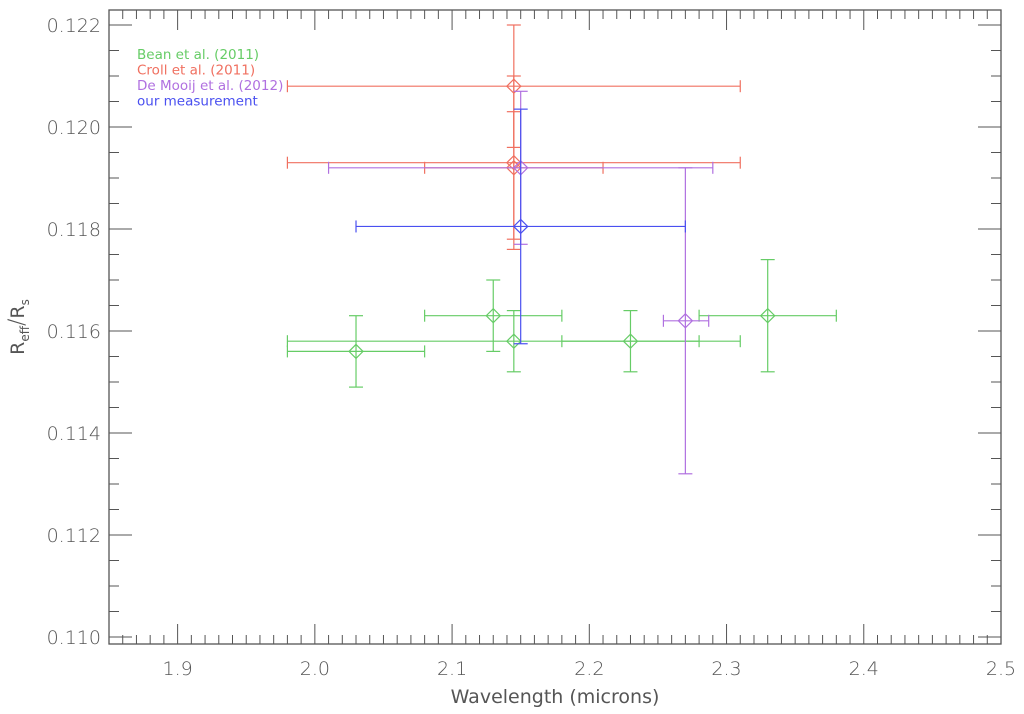 This screenshot has height=714, width=1024. What do you see at coordinates (864, 669) in the screenshot?
I see `x-tick-label: 2.4` at bounding box center [864, 669].